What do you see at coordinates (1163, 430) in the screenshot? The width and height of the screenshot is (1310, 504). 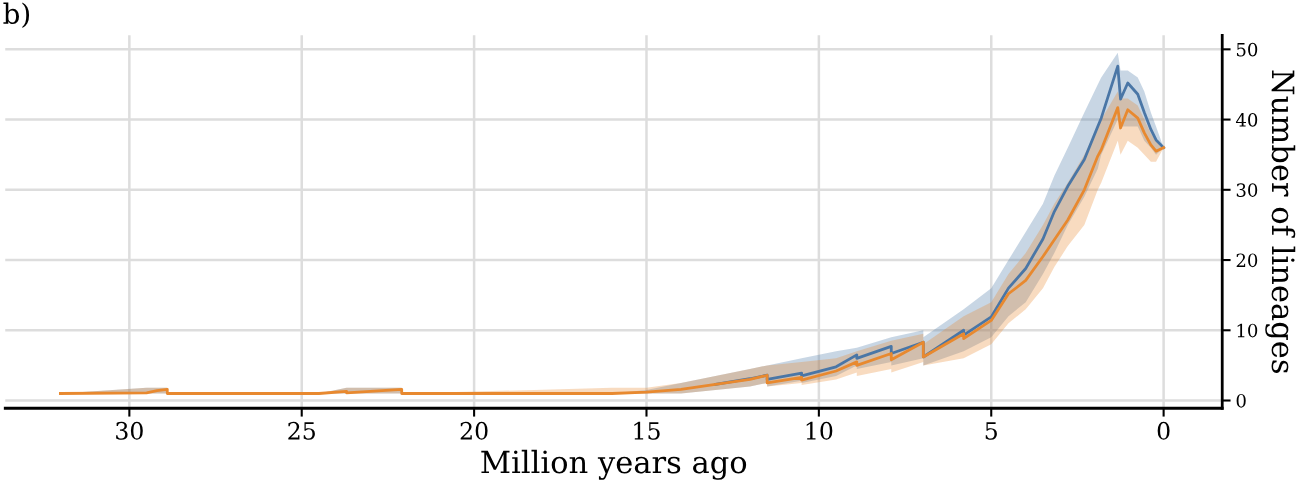 I see `x-tick-label: 0` at bounding box center [1163, 430].